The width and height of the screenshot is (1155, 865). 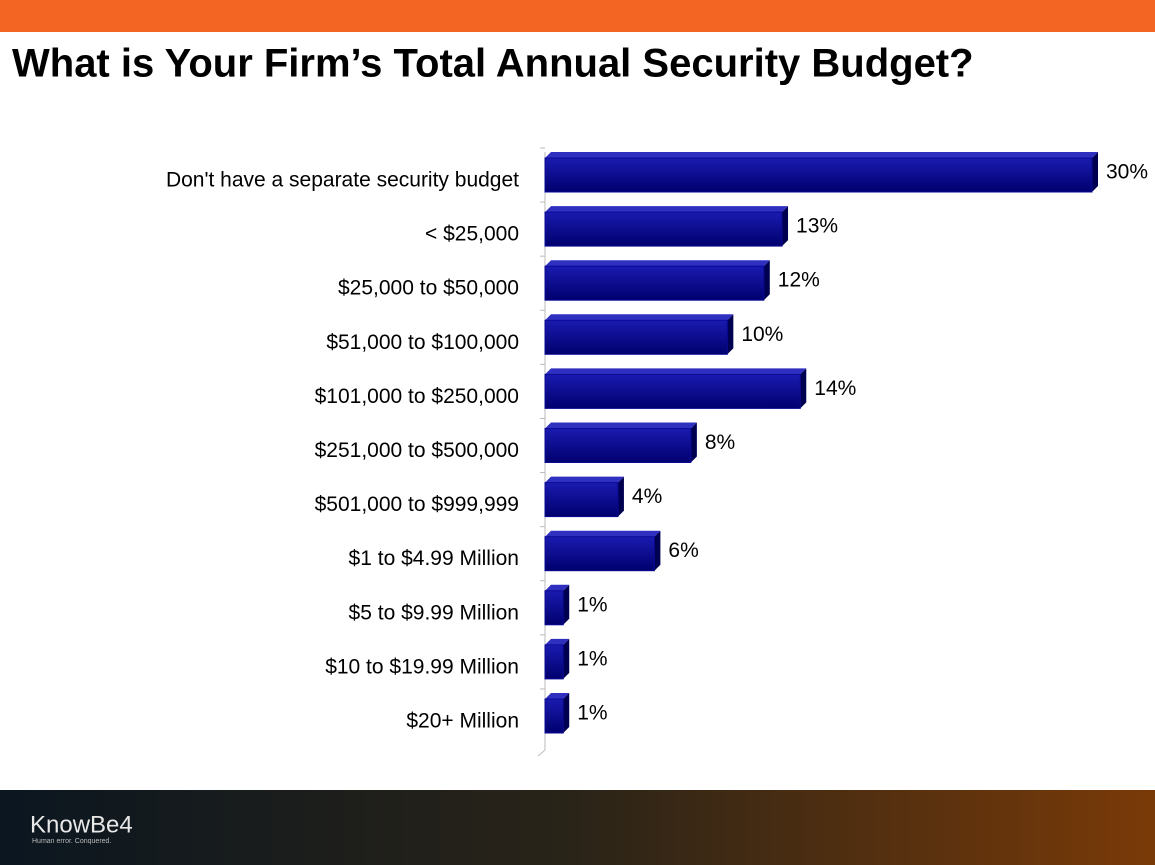 What do you see at coordinates (817, 226) in the screenshot?
I see `value-label: 13%` at bounding box center [817, 226].